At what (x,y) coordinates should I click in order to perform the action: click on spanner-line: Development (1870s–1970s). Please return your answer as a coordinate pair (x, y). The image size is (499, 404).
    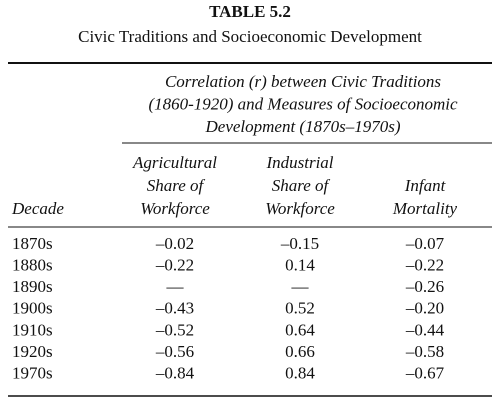
    Looking at the image, I should click on (303, 126).